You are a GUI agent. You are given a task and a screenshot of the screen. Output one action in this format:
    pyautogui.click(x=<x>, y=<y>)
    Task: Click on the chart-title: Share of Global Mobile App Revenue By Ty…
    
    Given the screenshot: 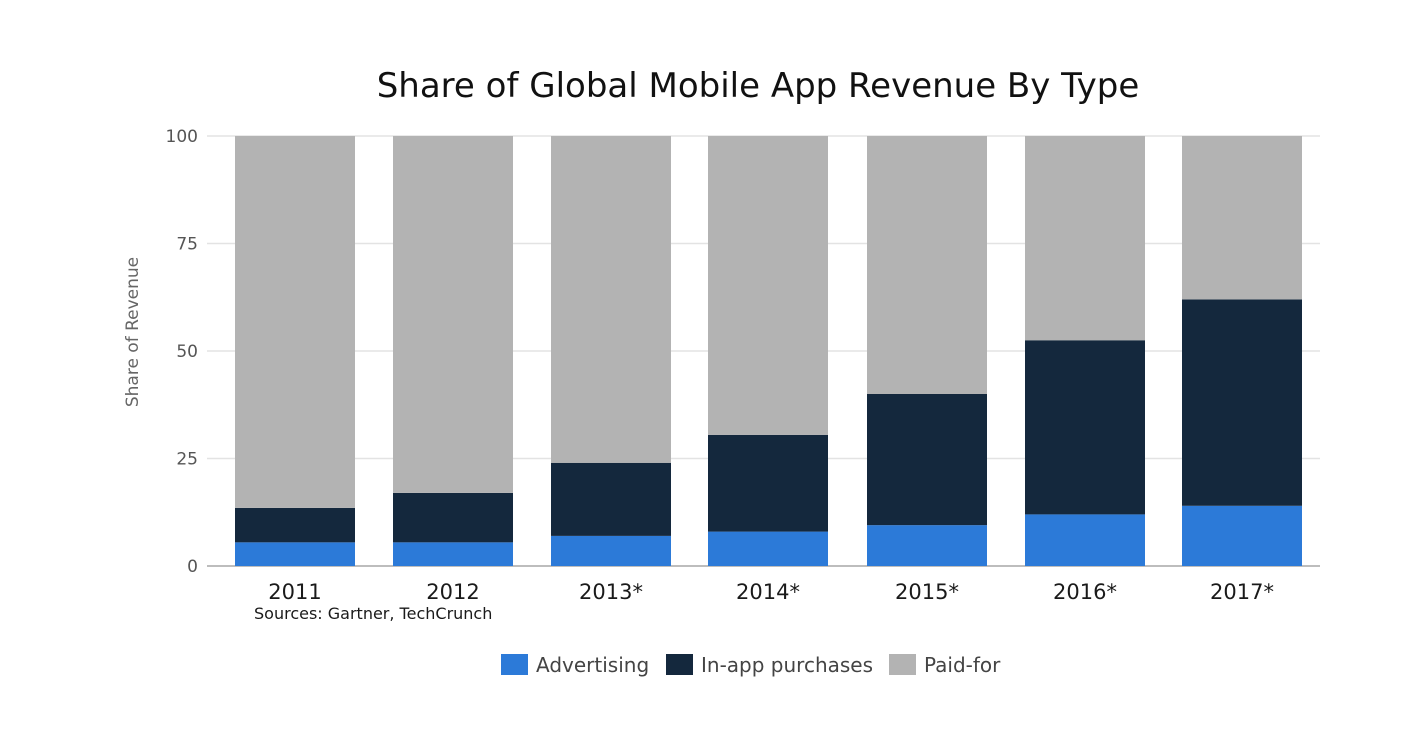 What is the action you would take?
    pyautogui.click(x=758, y=86)
    